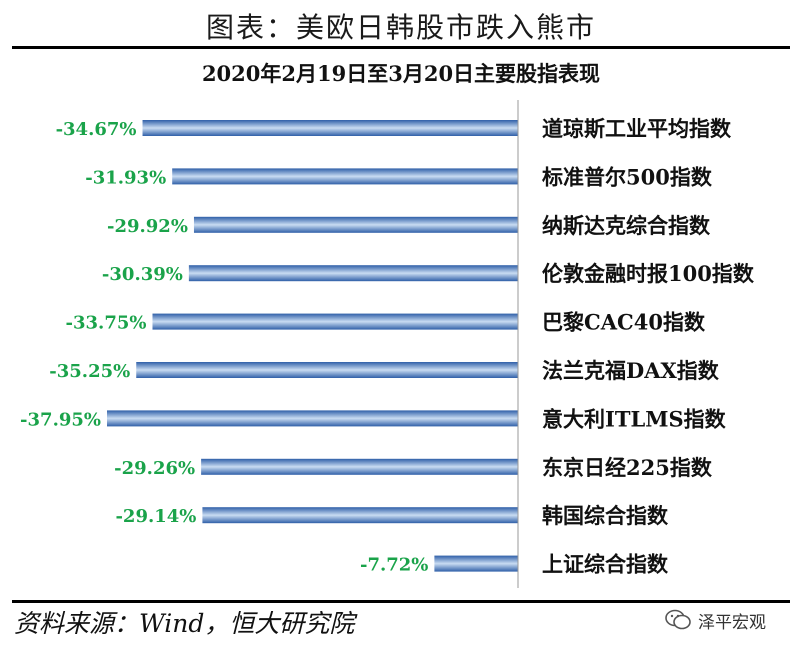  What do you see at coordinates (96, 129) in the screenshot?
I see `value-label-0: -34.67%` at bounding box center [96, 129].